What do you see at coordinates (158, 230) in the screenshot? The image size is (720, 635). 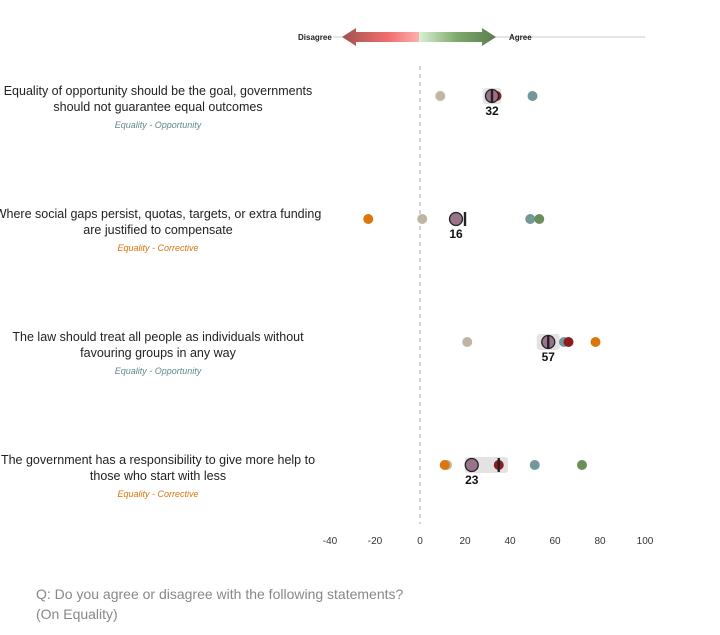 I see `statement-line: are justified to compensate` at bounding box center [158, 230].